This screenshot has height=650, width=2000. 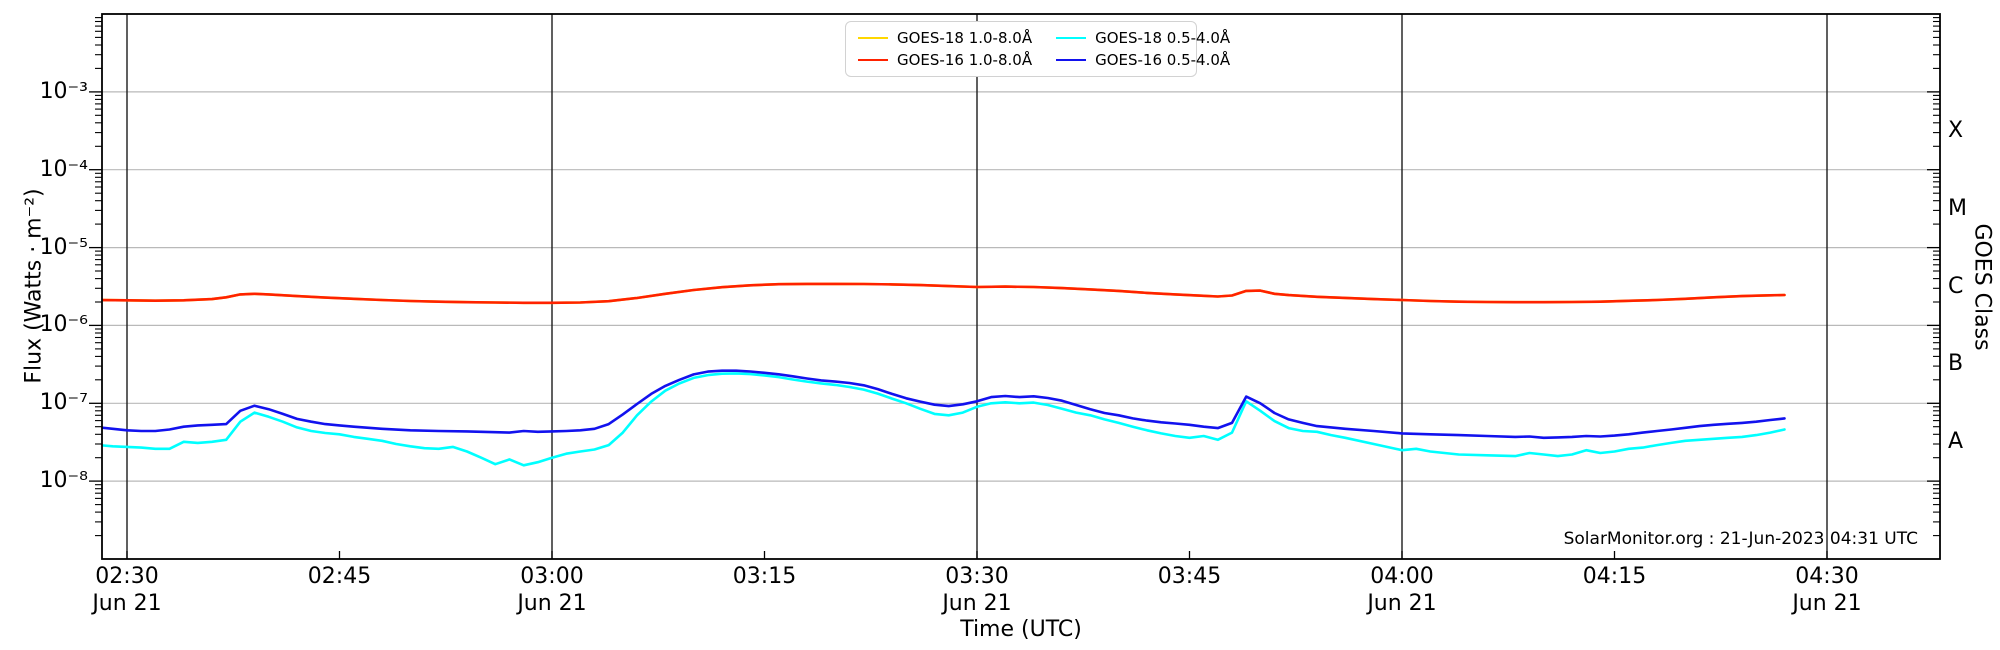 I want to click on x-tick-label: 04:15, so click(x=1614, y=576).